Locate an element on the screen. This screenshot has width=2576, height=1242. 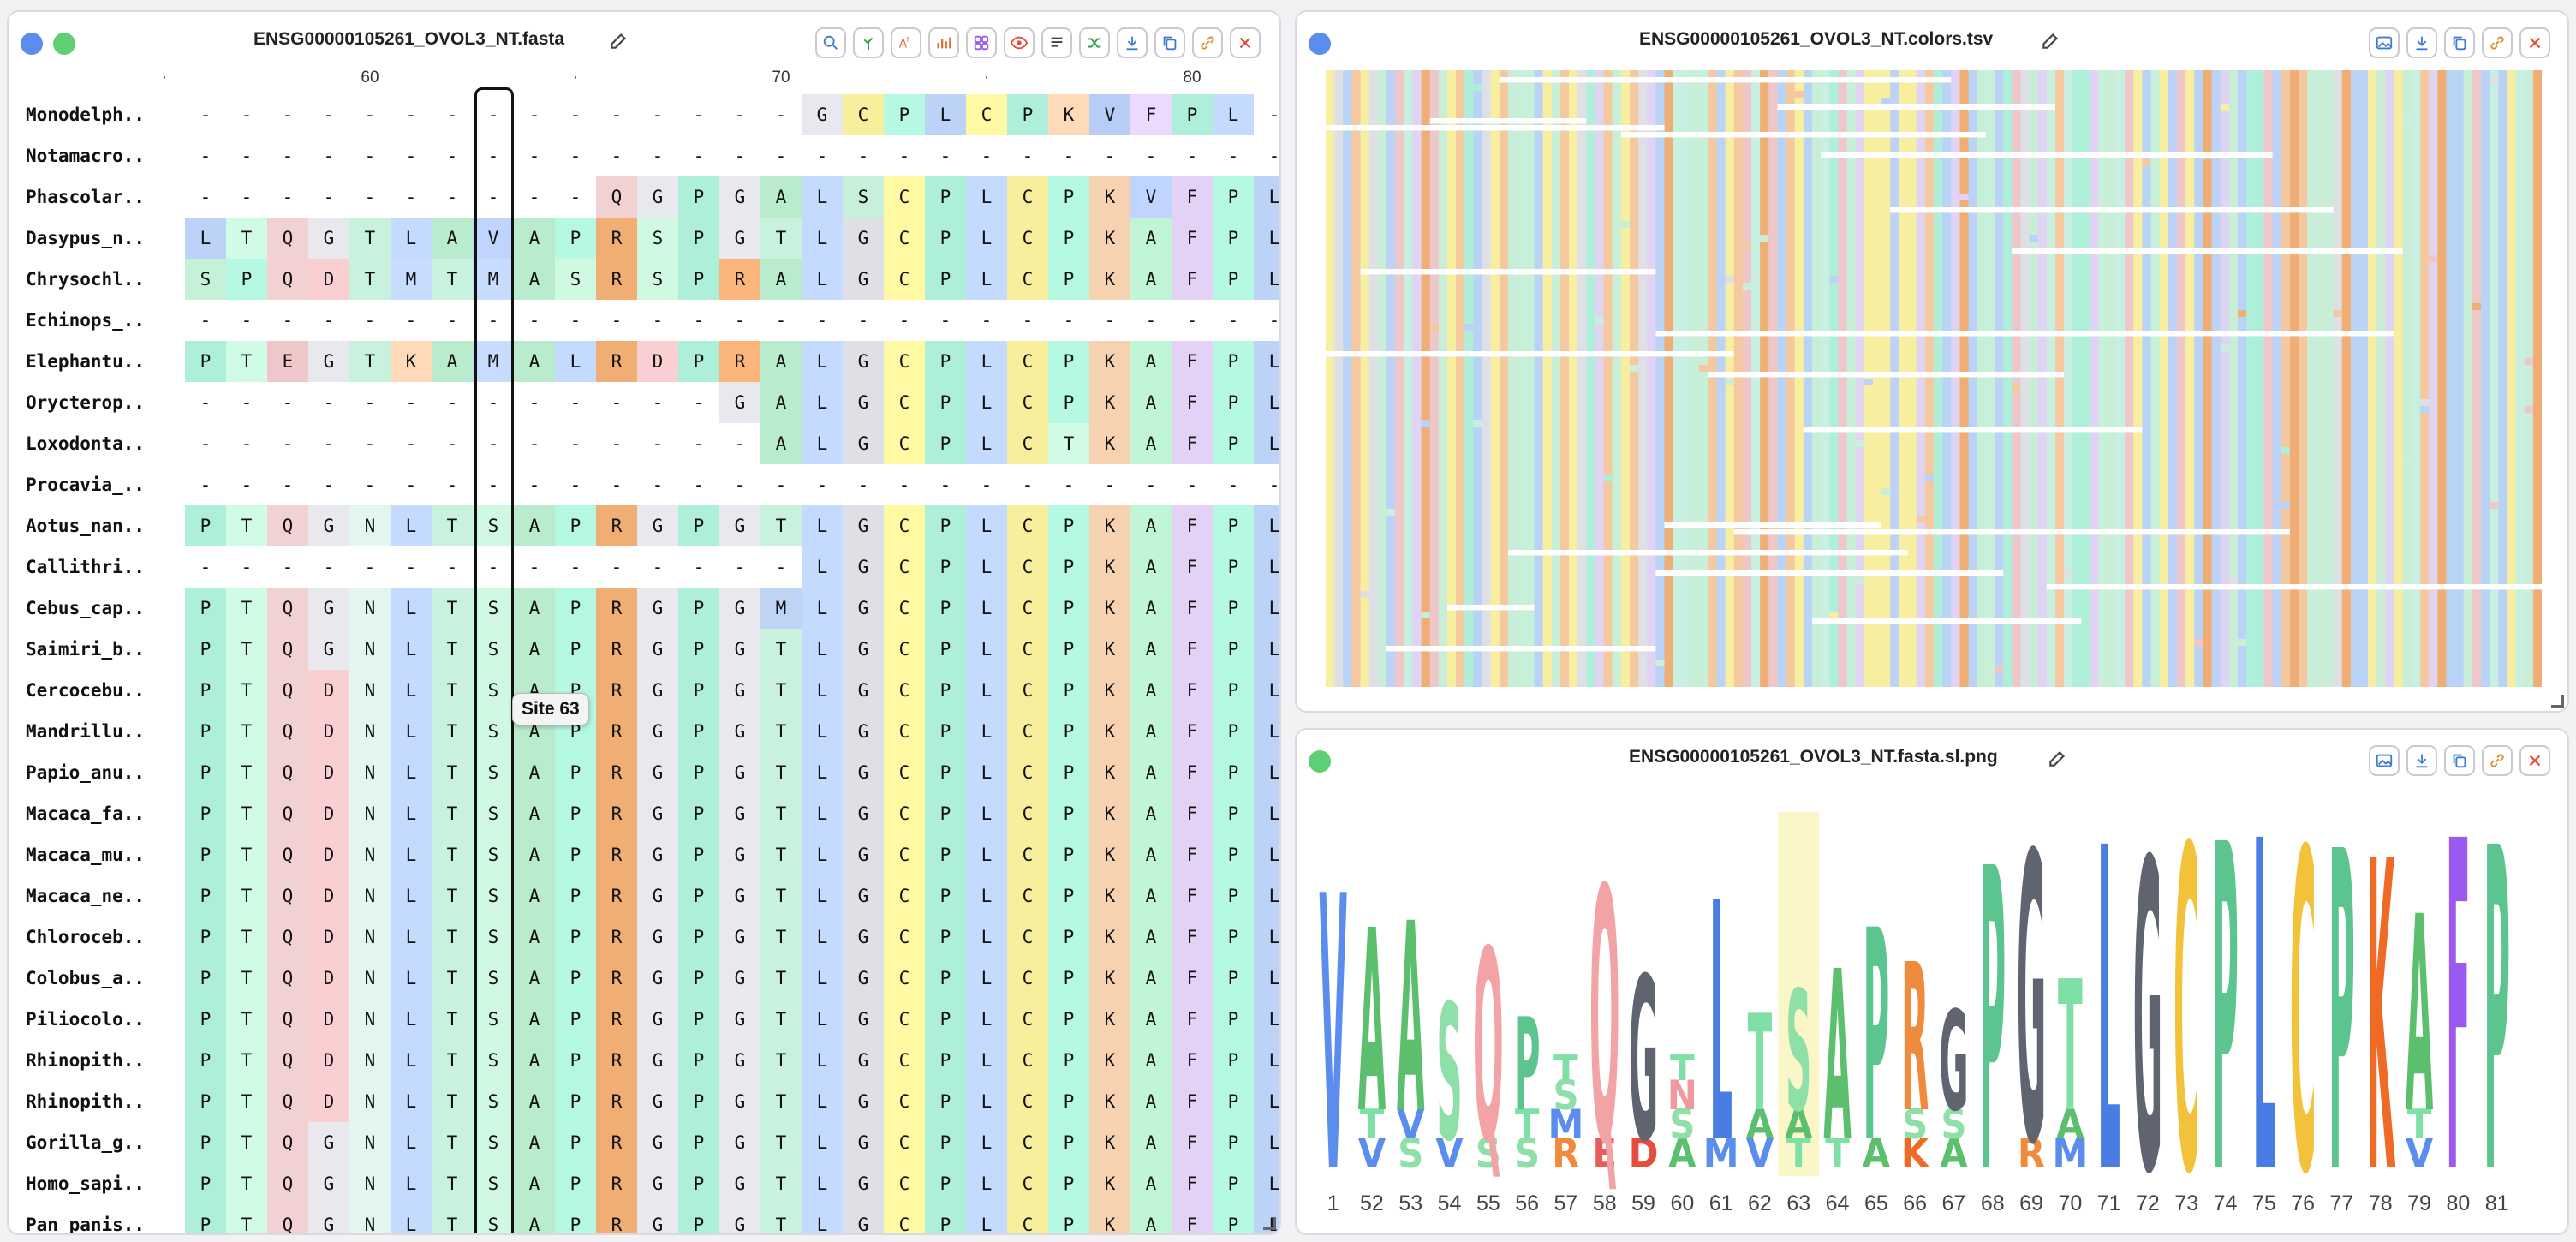
residue-cell: R is located at coordinates (739, 362).